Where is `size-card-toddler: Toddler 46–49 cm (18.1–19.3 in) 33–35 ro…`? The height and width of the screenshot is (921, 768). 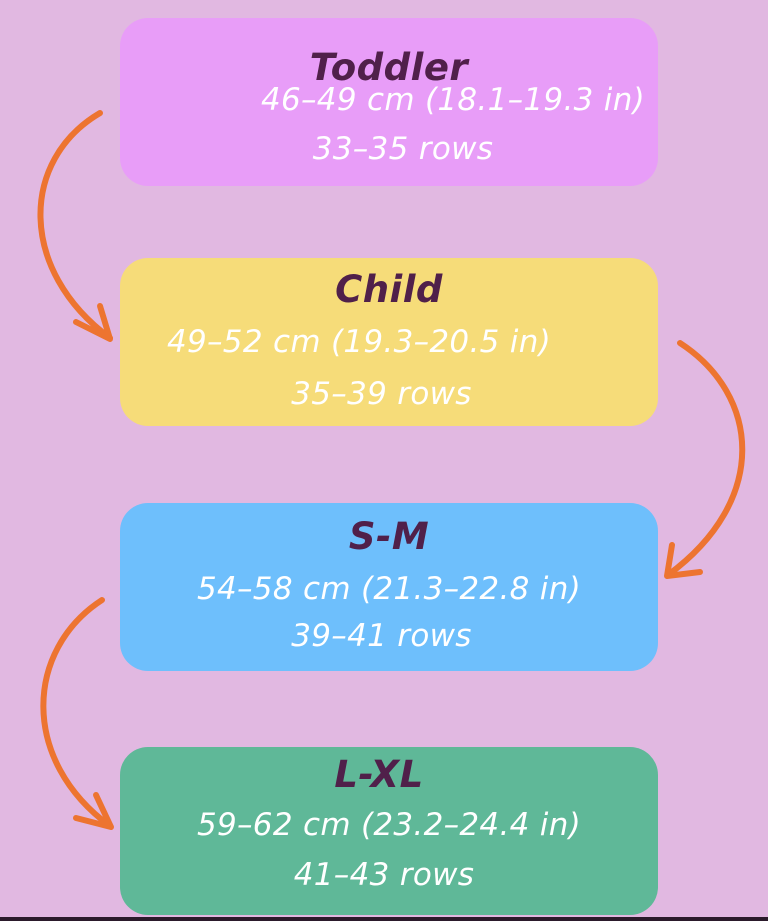 size-card-toddler: Toddler 46–49 cm (18.1–19.3 in) 33–35 ro… is located at coordinates (389, 102).